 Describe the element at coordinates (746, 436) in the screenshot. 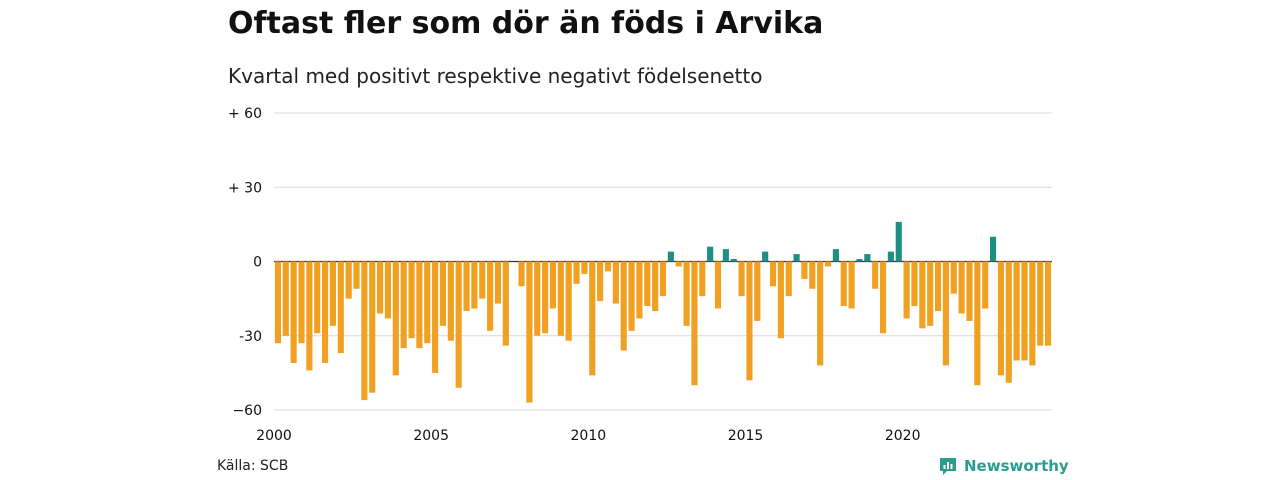

I see `x-tick-label: 2015` at that location.